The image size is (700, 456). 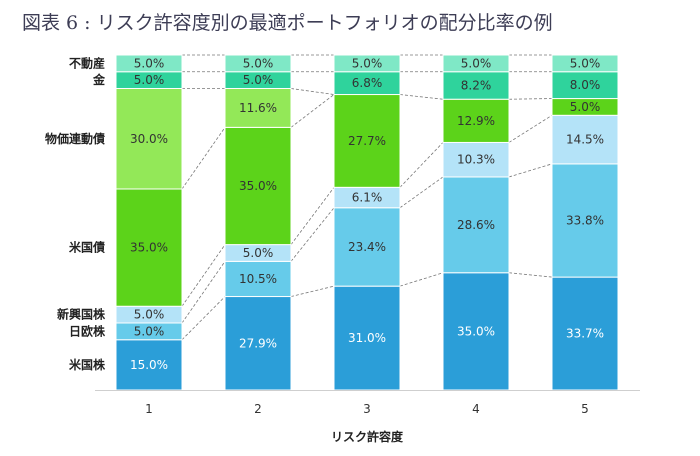 I want to click on data-label: 30.0%, so click(x=149, y=139).